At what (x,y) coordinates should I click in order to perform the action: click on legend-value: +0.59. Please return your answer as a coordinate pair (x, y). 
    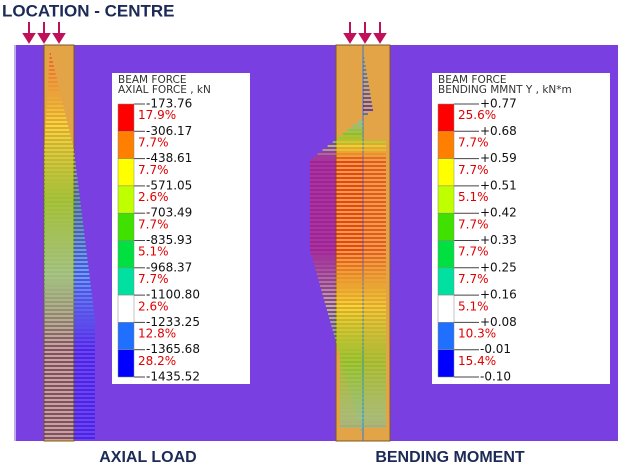
    Looking at the image, I should click on (498, 158).